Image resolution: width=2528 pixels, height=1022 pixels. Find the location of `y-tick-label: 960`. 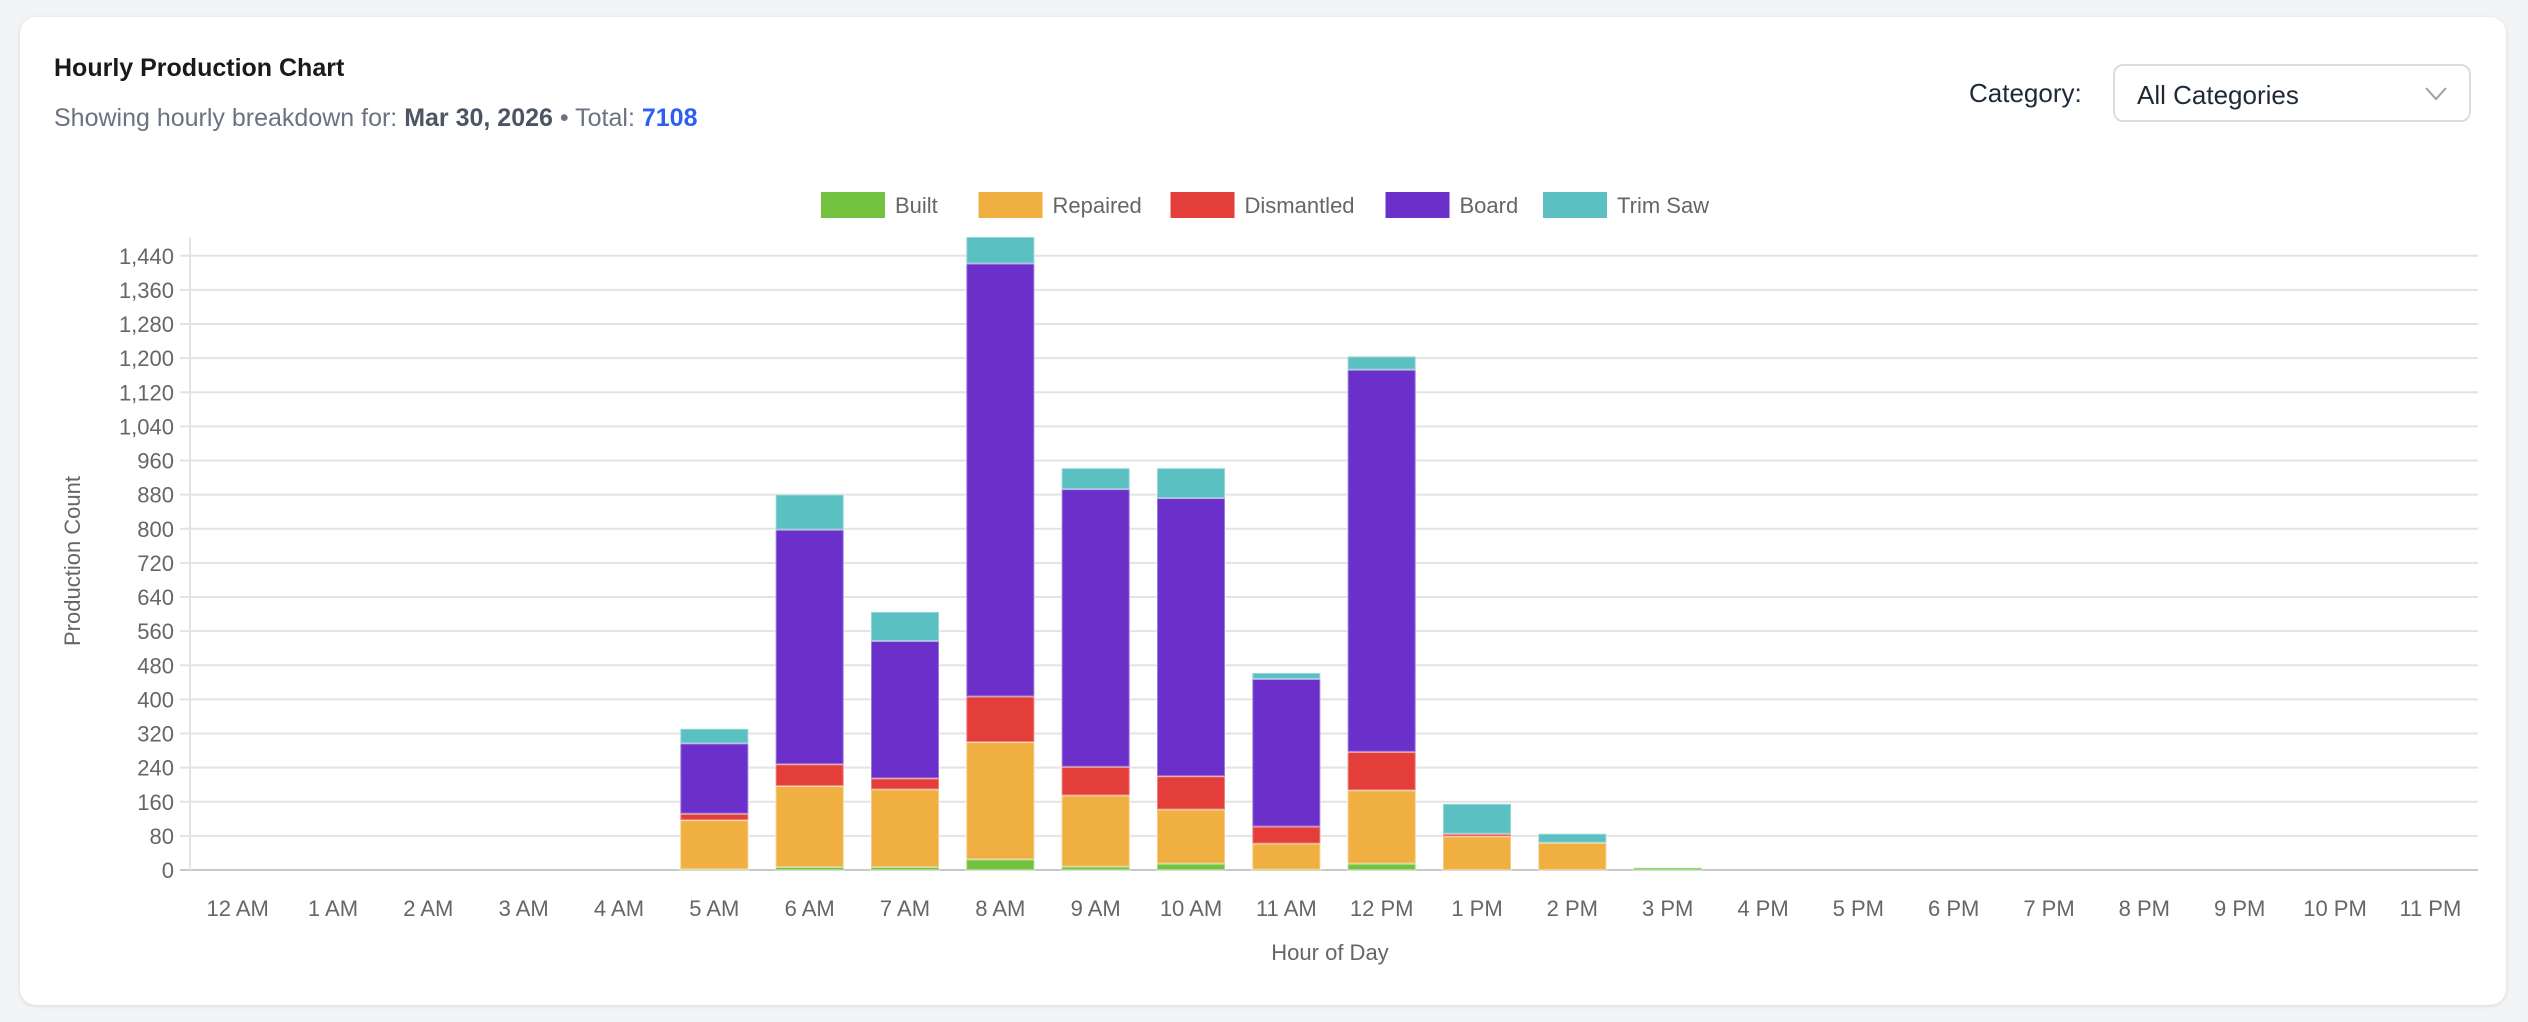

y-tick-label: 960 is located at coordinates (155, 461).